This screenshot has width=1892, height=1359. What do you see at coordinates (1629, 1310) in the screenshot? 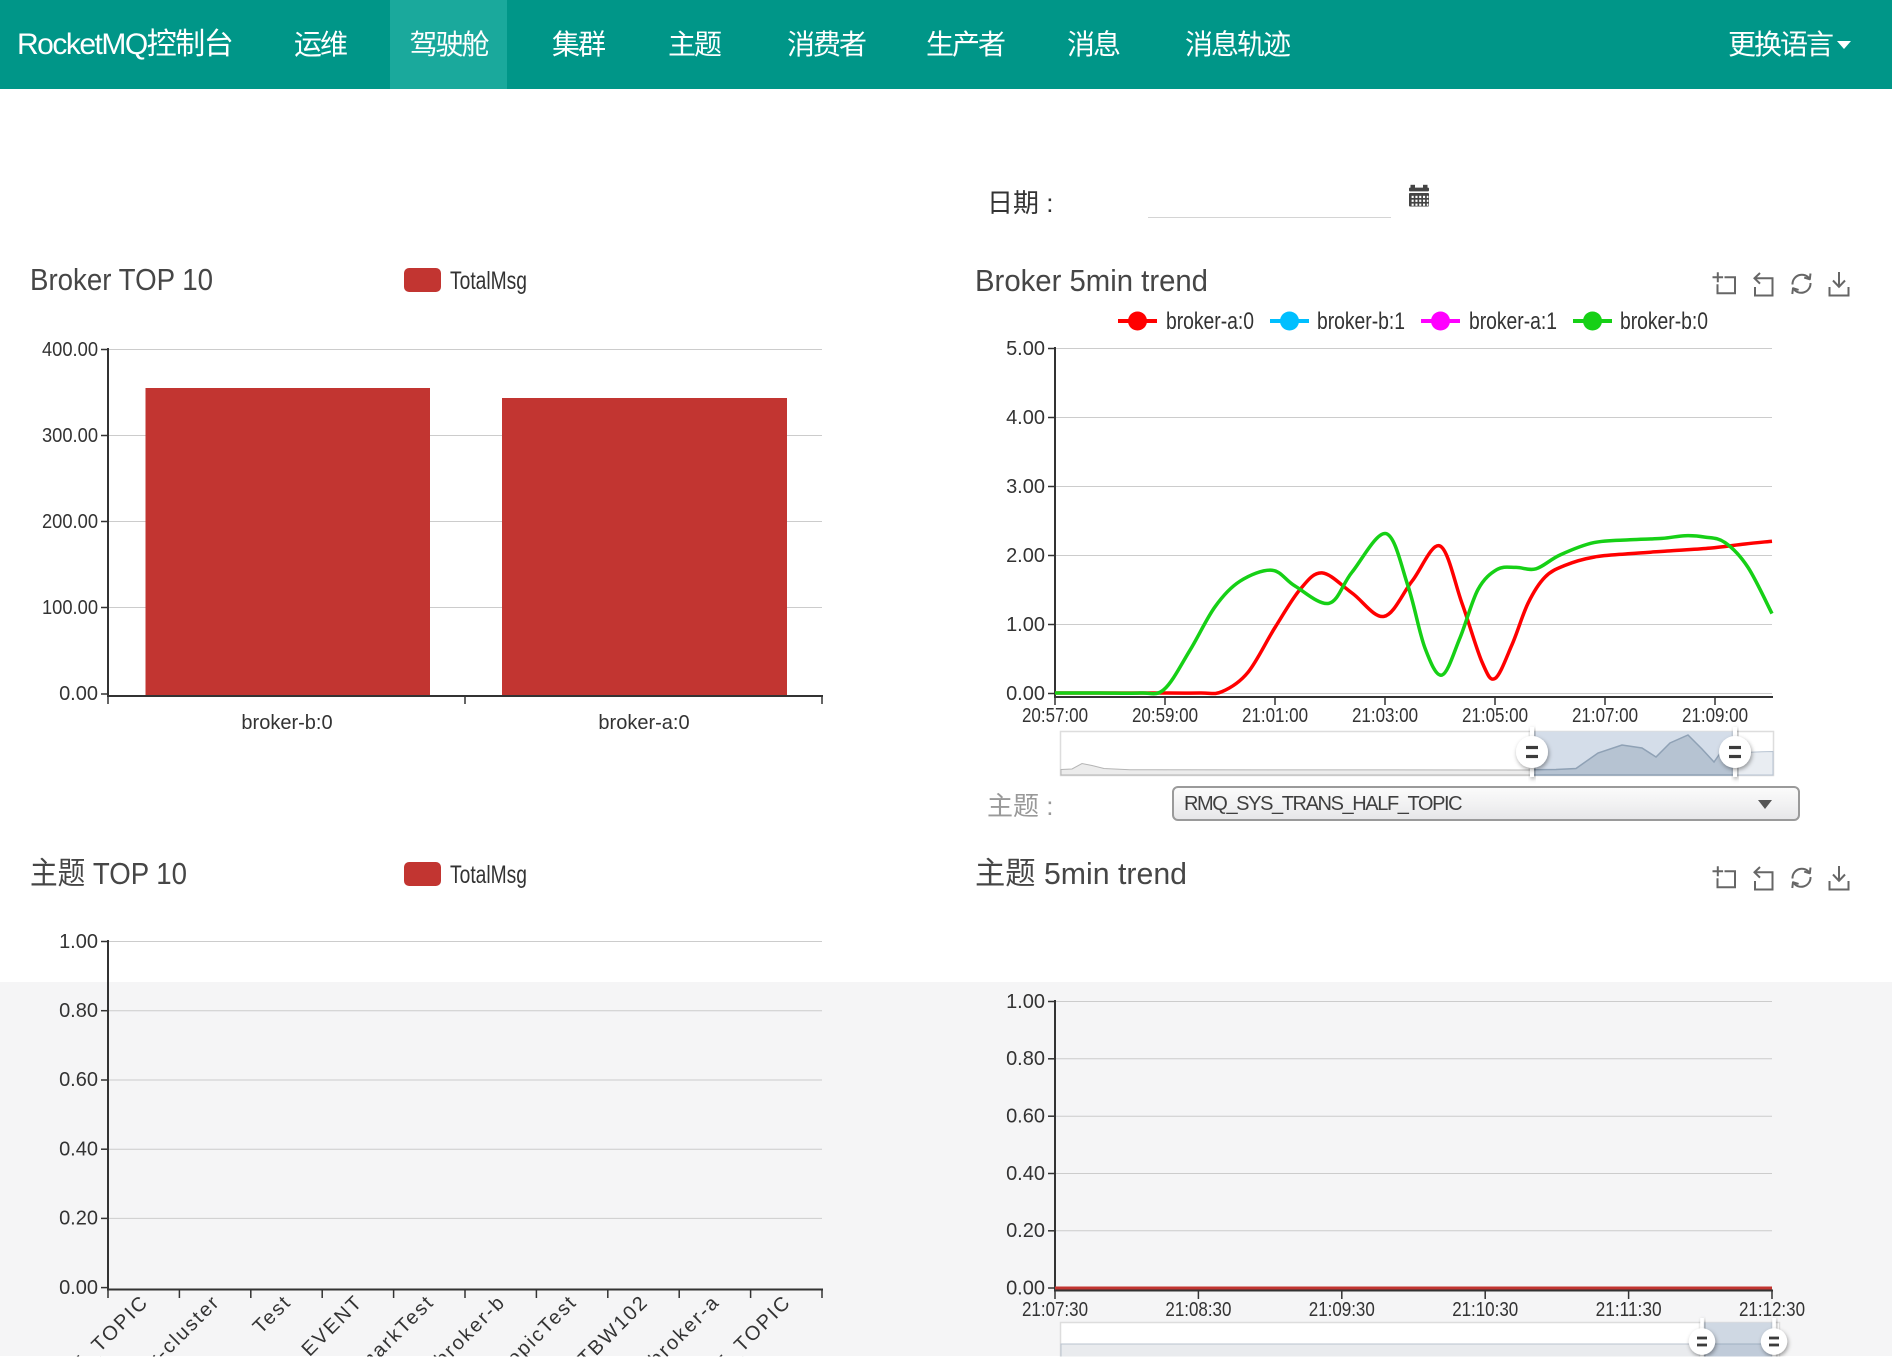
I see `svg-text: 21:11:30` at bounding box center [1629, 1310].